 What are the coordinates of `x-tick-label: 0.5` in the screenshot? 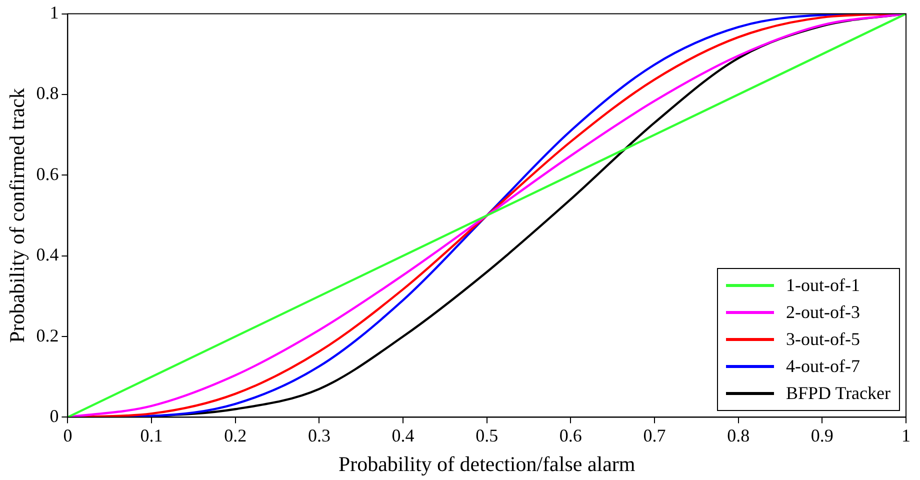 It's located at (487, 436).